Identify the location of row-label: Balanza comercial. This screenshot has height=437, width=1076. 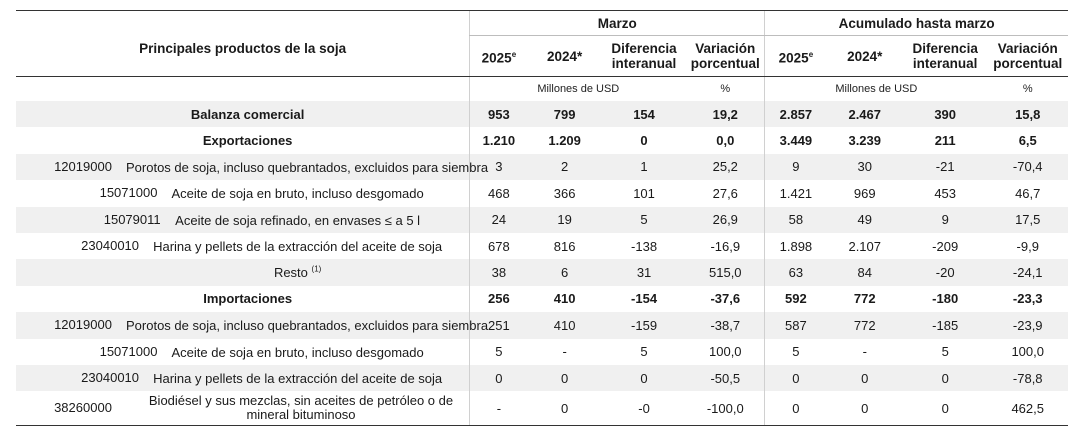
(243, 114).